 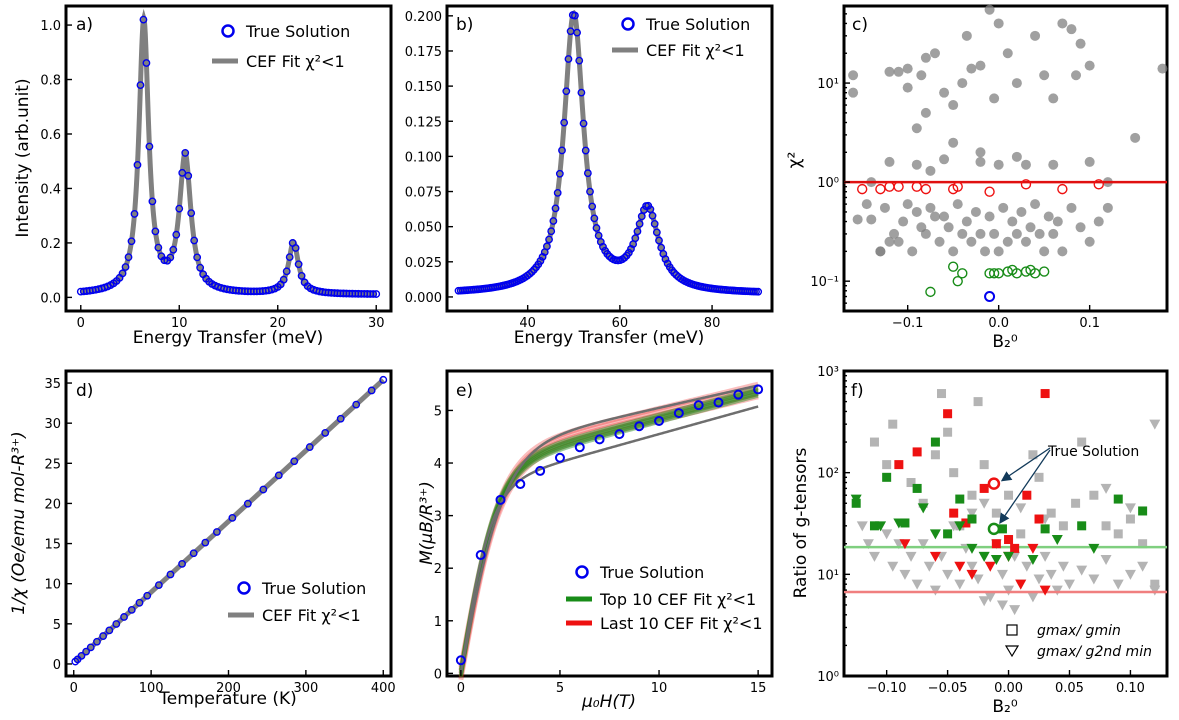 I want to click on panel-a-label: a), so click(x=84, y=25).